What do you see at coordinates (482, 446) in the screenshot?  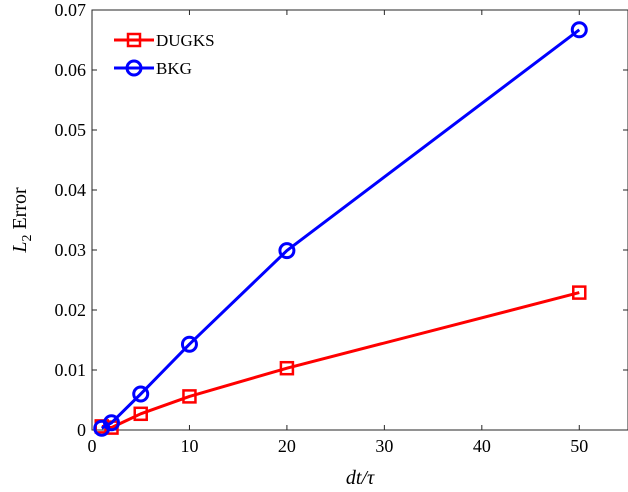 I see `x-tick-label: 40` at bounding box center [482, 446].